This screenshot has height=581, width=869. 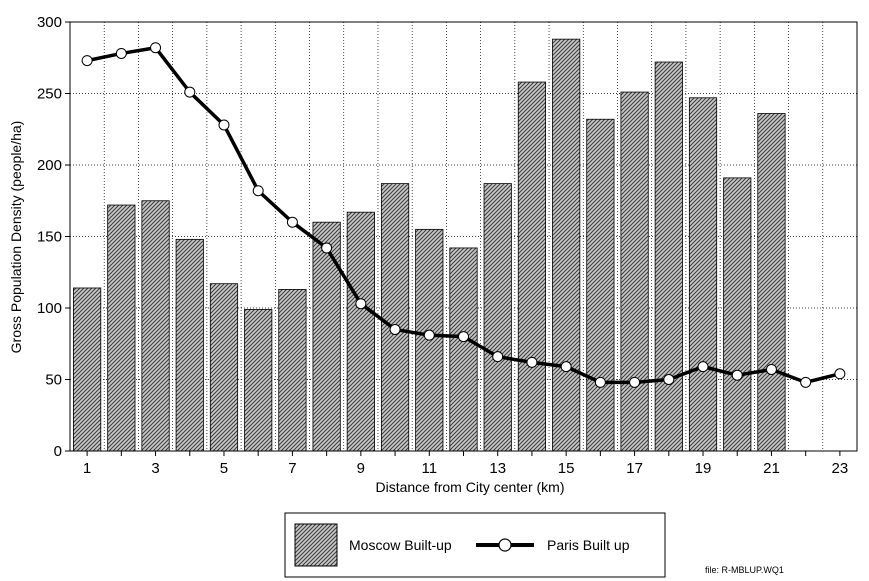 I want to click on point-paris-16km, so click(x=600, y=382).